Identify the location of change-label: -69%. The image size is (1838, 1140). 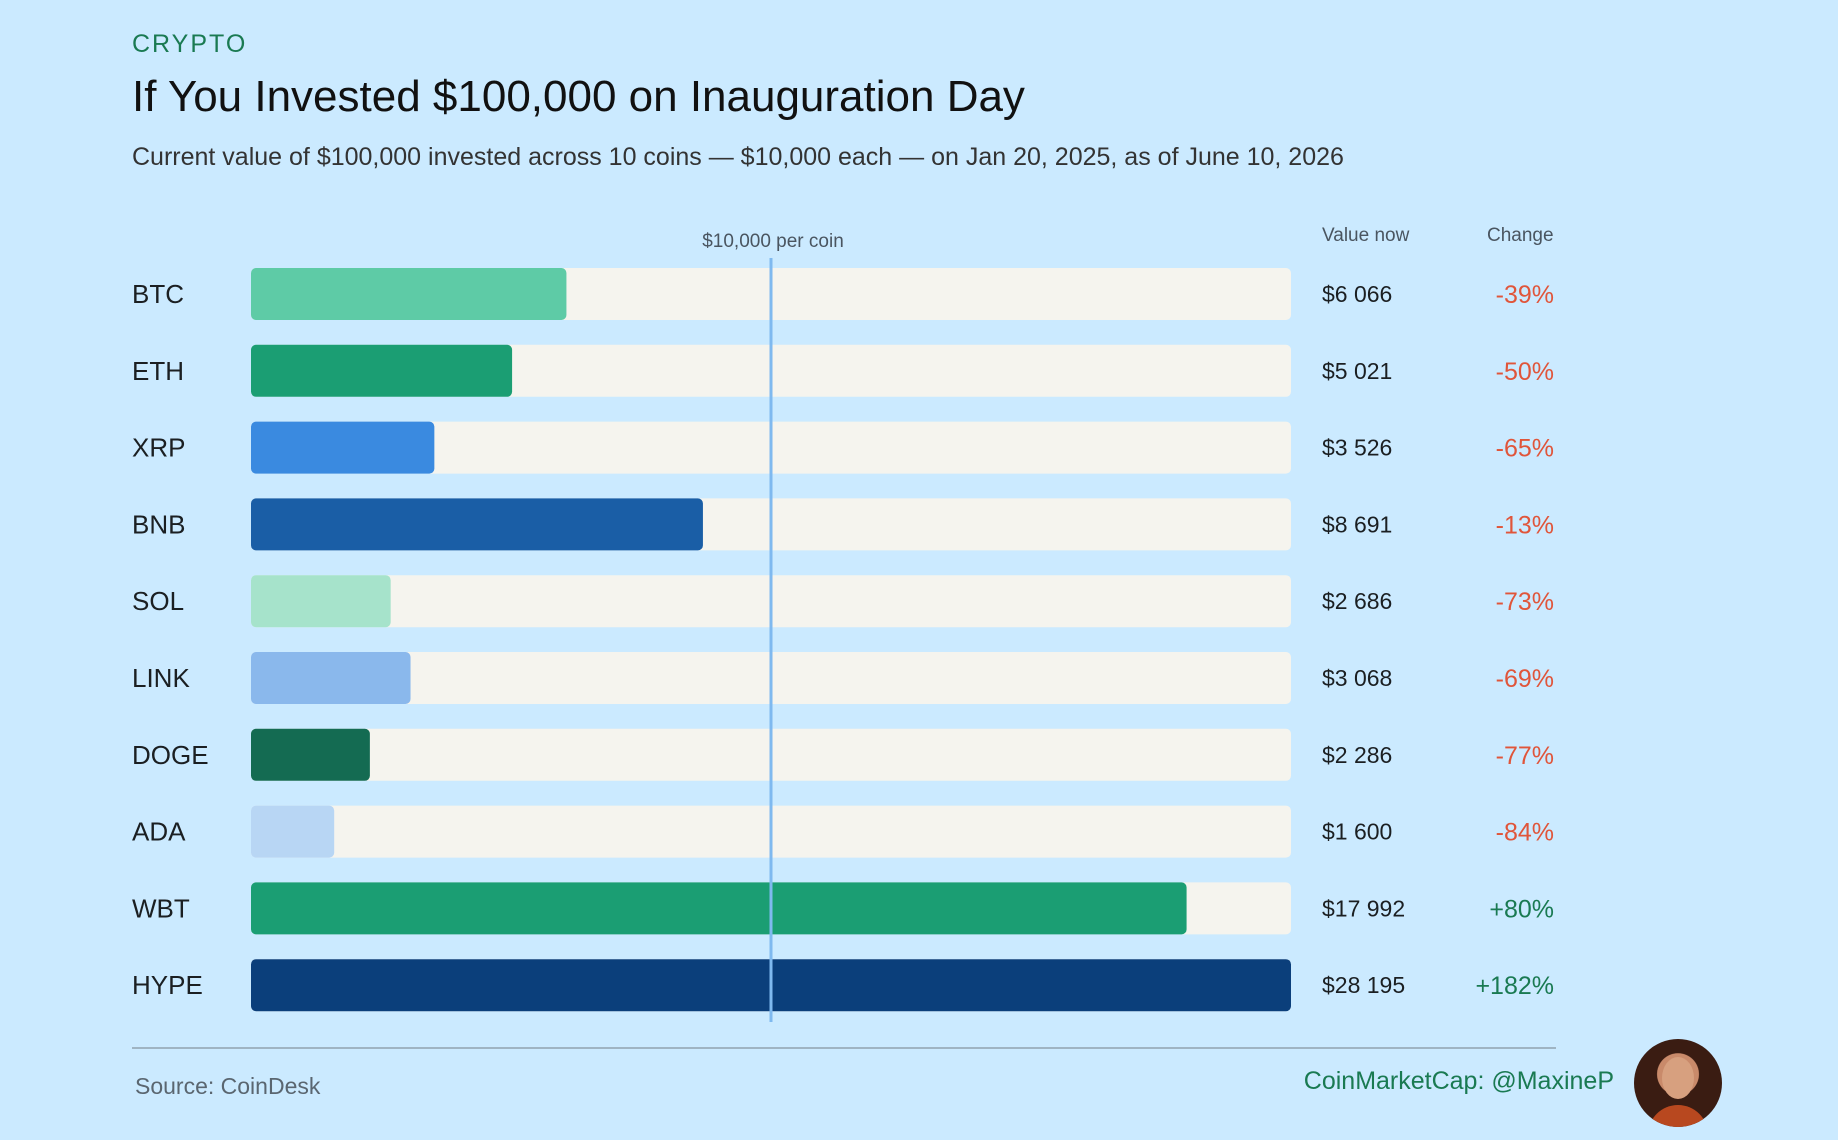
(1525, 679).